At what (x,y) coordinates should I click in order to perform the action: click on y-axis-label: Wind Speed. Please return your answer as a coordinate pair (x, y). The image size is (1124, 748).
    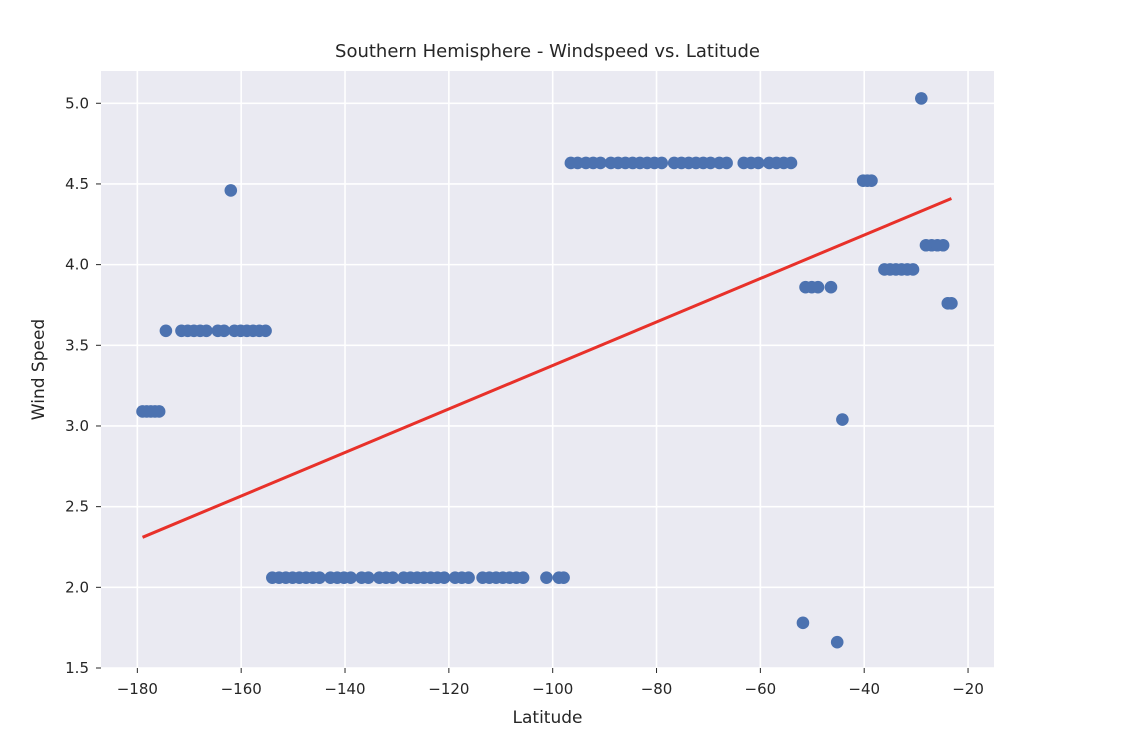
    Looking at the image, I should click on (39, 369).